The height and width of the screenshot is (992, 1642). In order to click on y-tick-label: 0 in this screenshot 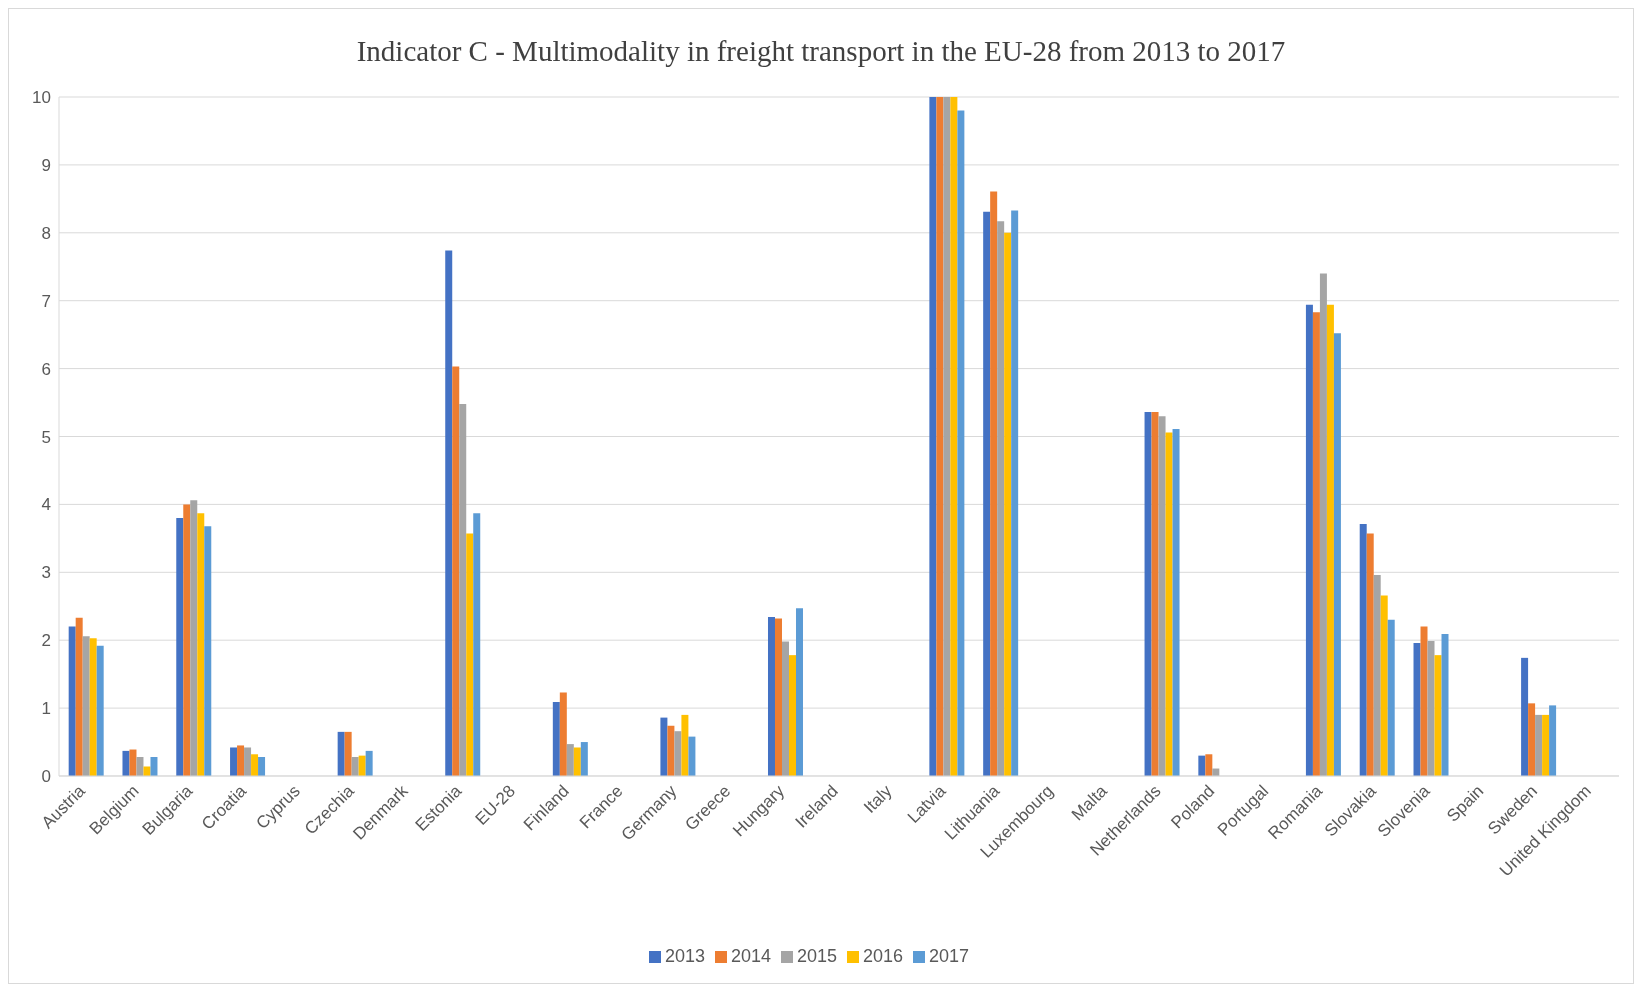, I will do `click(46, 777)`.